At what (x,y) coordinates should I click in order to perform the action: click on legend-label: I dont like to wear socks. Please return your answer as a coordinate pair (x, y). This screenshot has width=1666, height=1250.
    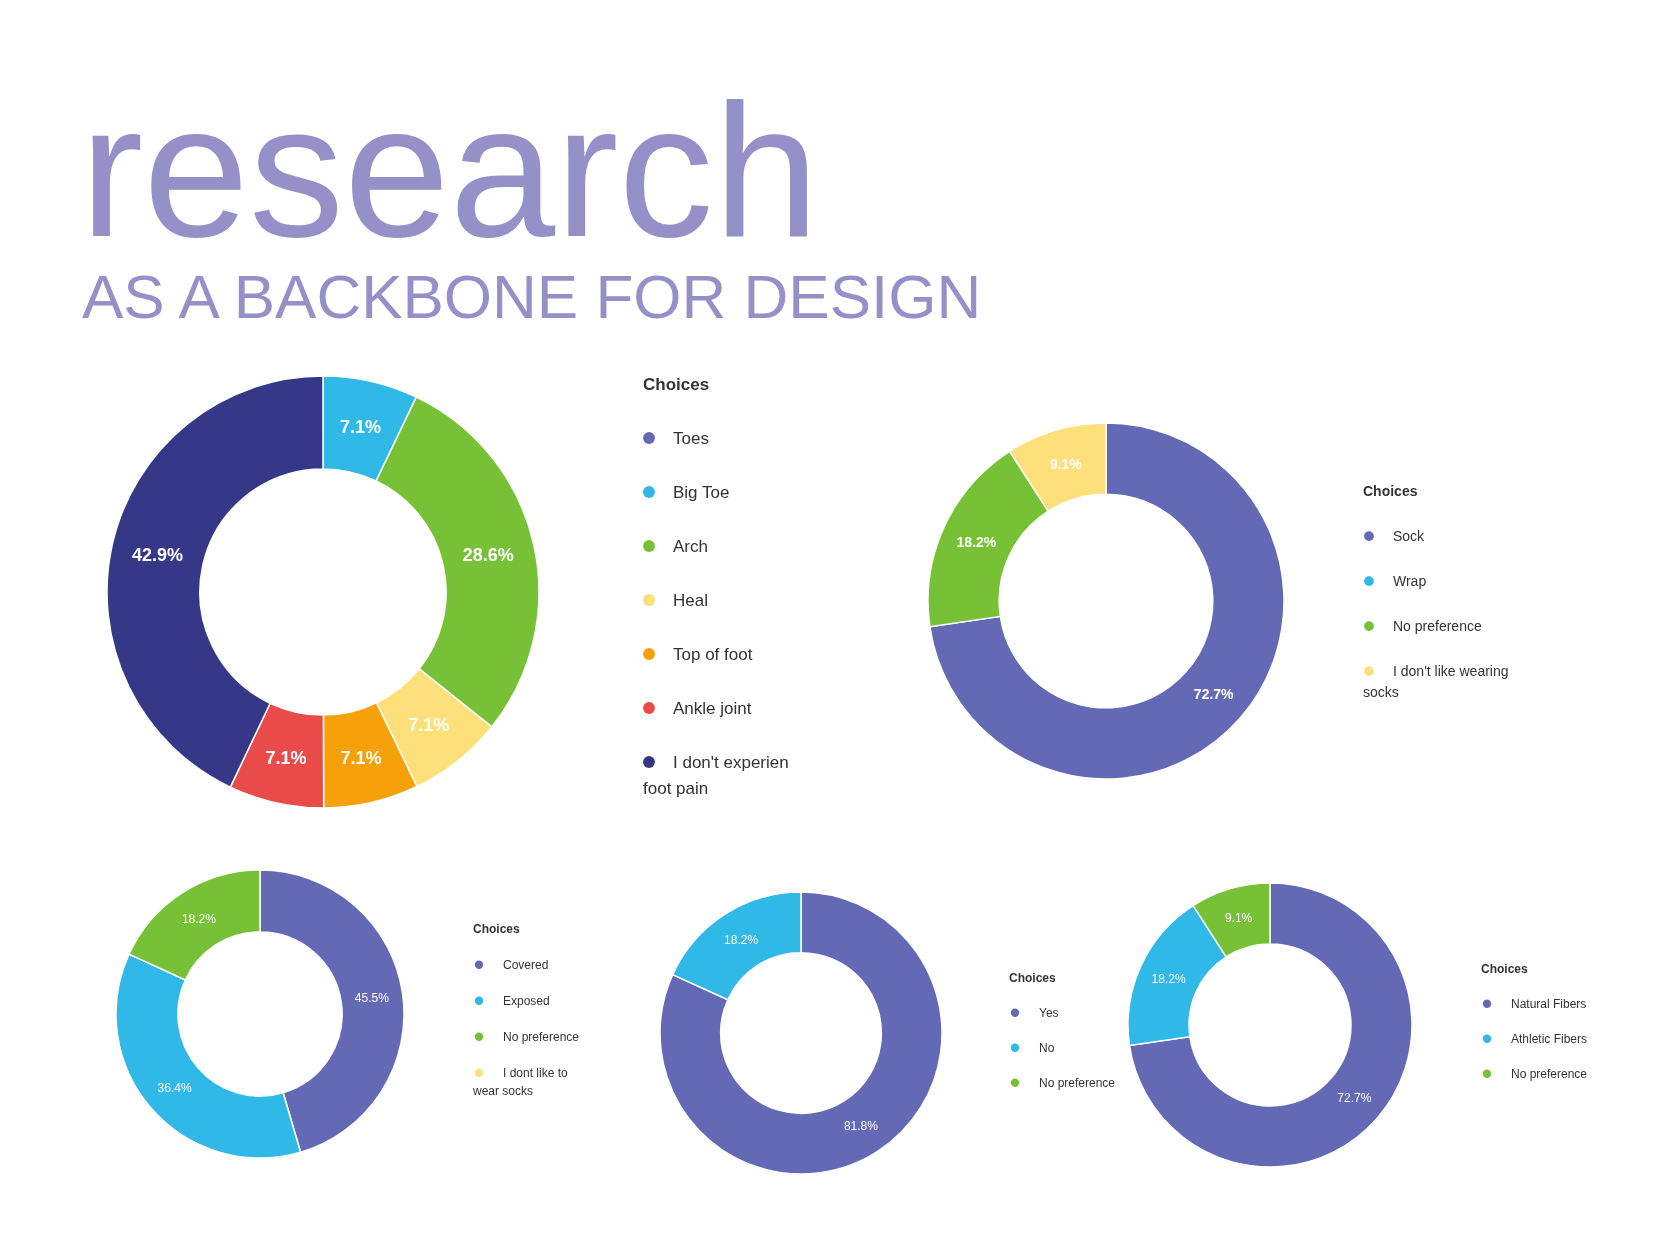
    Looking at the image, I should click on (520, 1082).